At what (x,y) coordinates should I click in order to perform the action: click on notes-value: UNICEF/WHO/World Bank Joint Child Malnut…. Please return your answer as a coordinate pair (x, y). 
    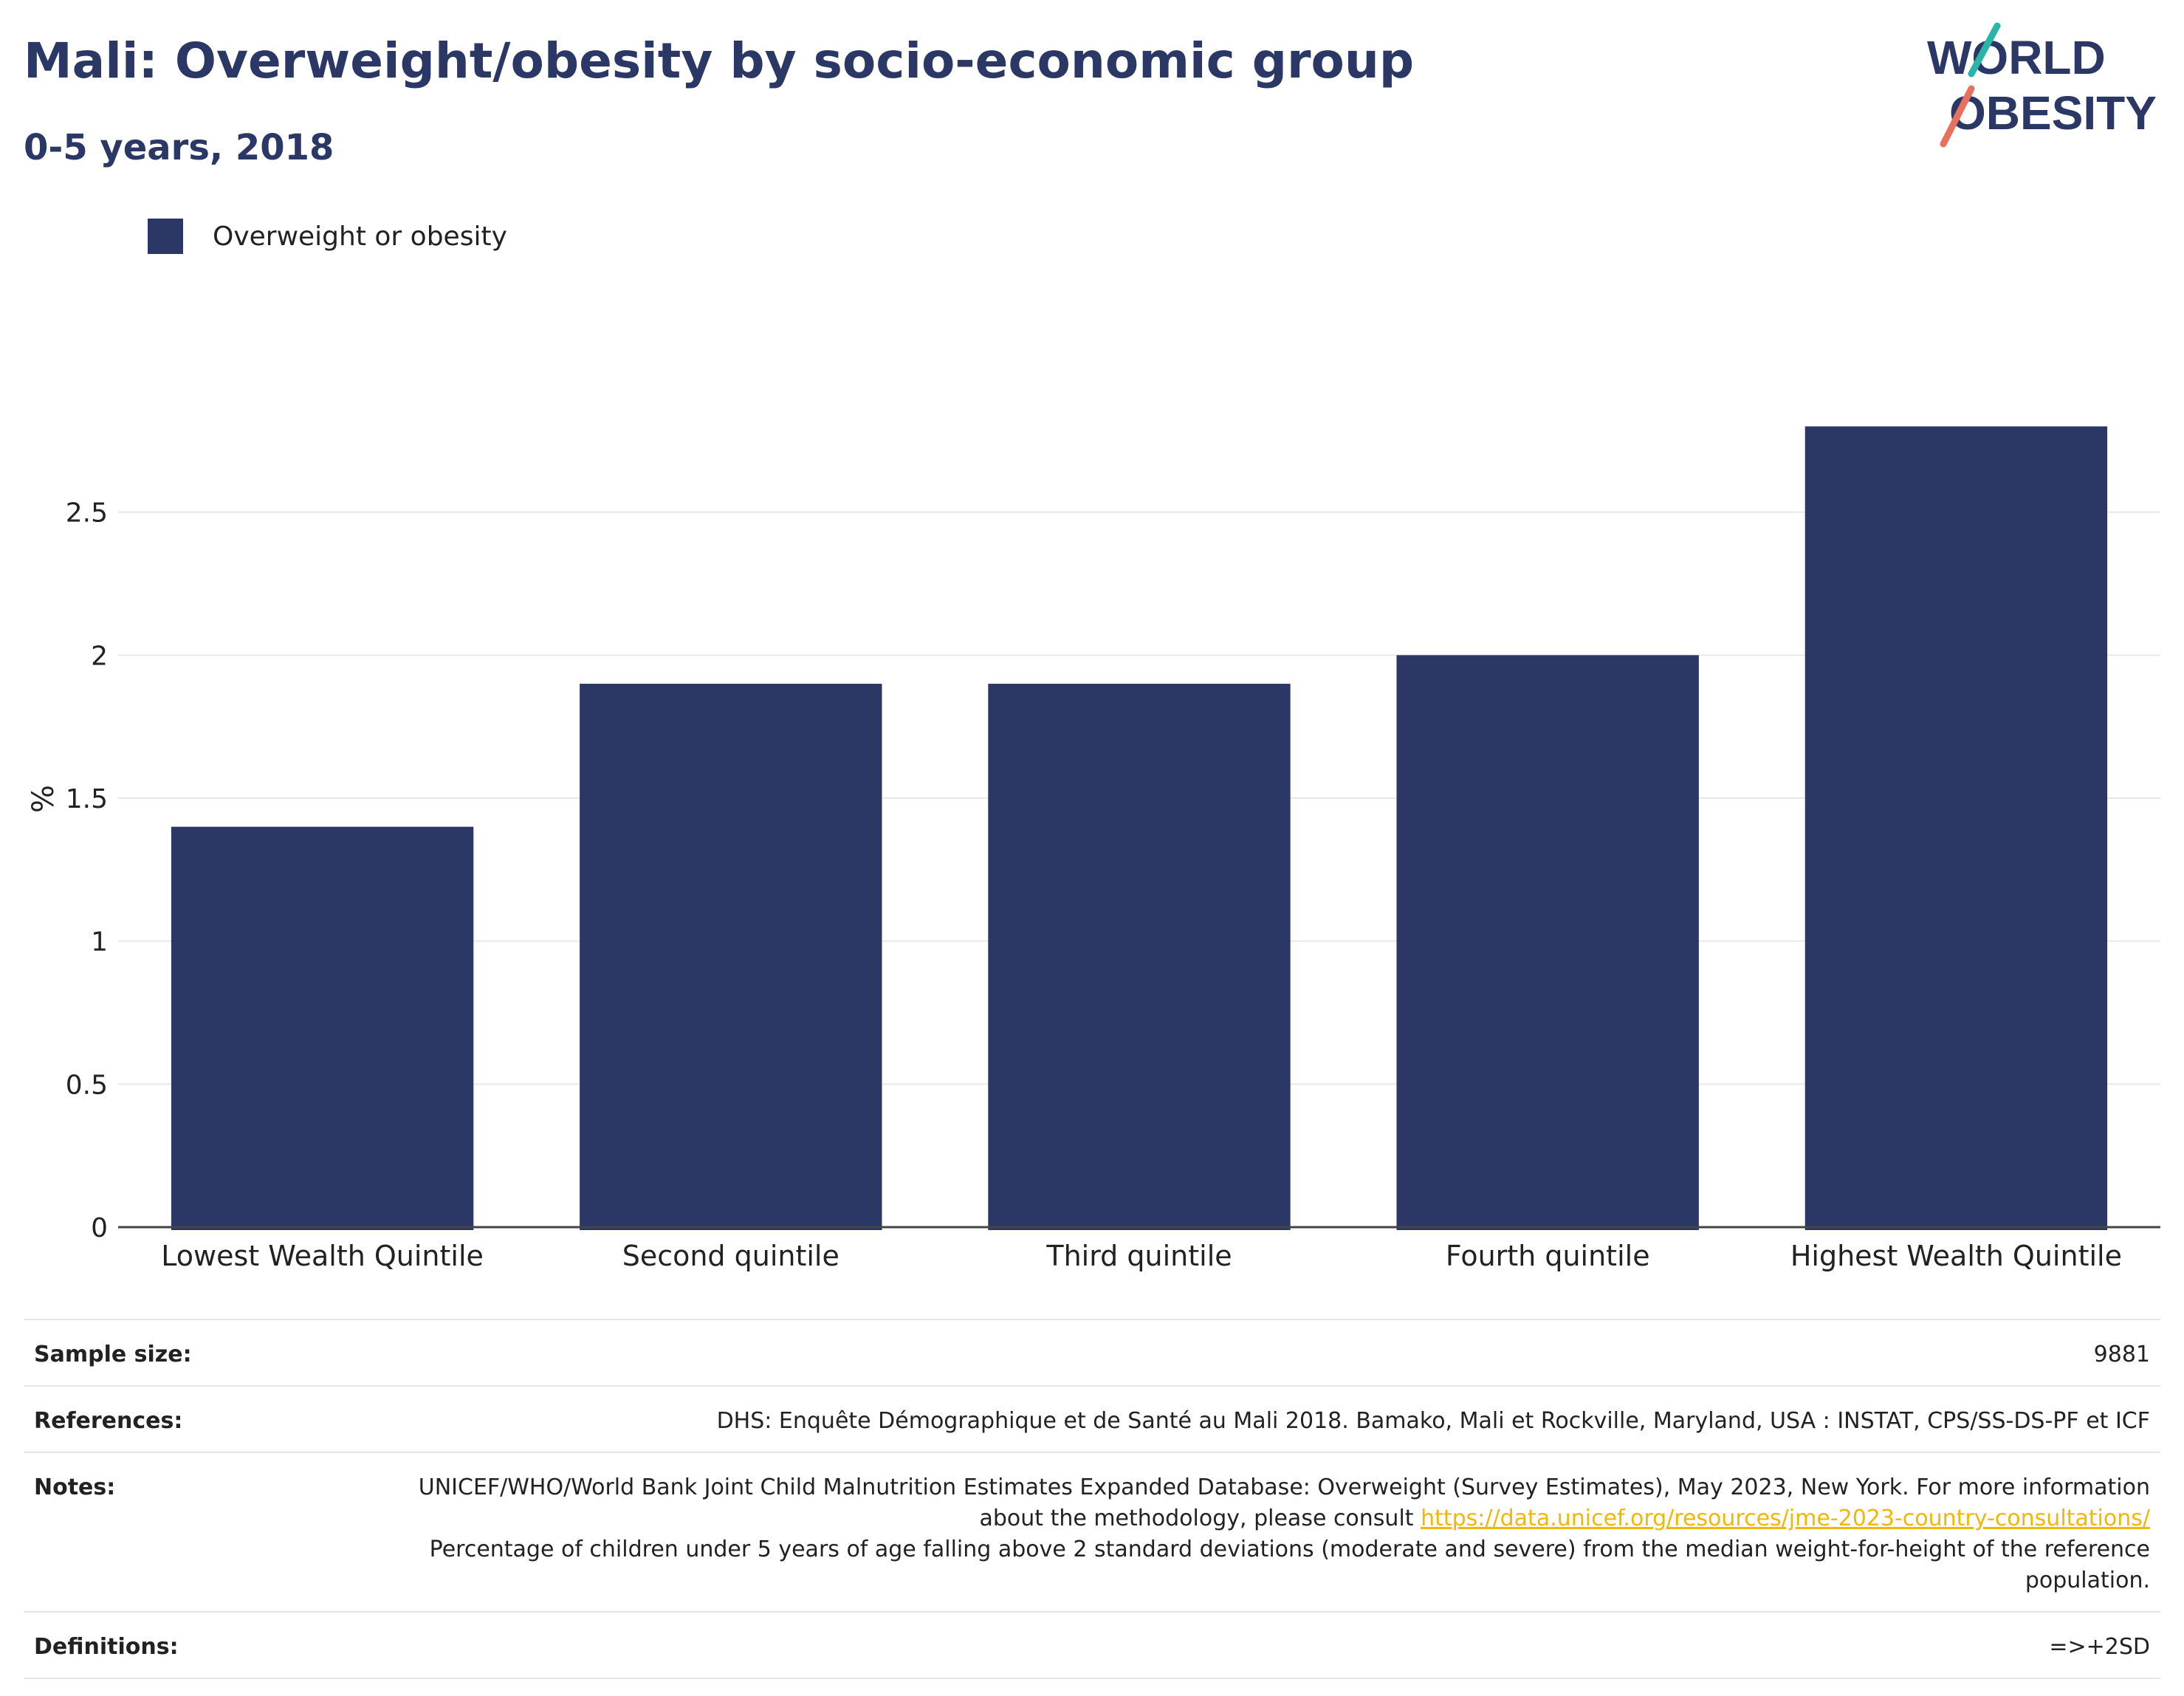
    Looking at the image, I should click on (1264, 1534).